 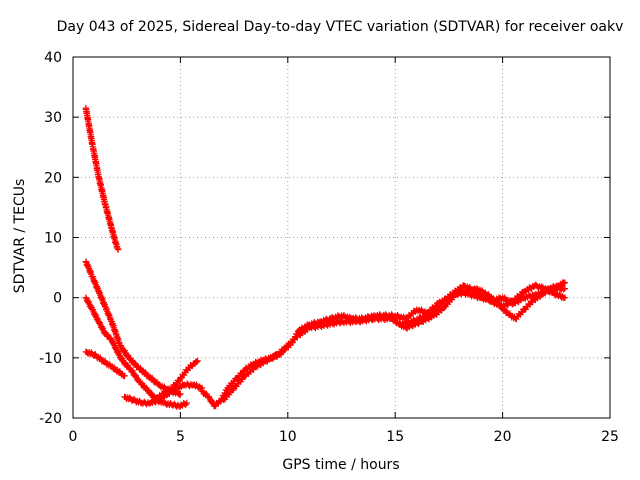 What do you see at coordinates (180, 437) in the screenshot?
I see `x-tick-label: 5` at bounding box center [180, 437].